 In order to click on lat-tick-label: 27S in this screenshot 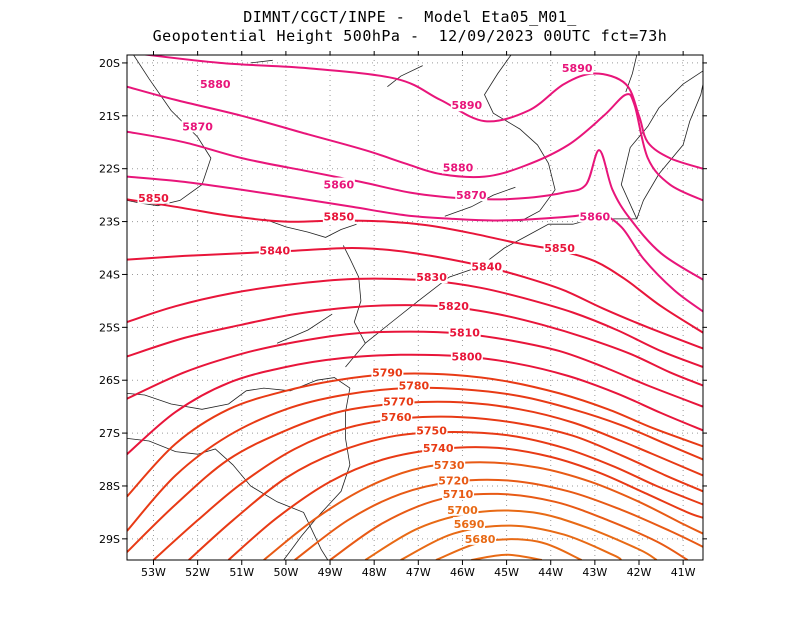, I will do `click(109, 433)`.